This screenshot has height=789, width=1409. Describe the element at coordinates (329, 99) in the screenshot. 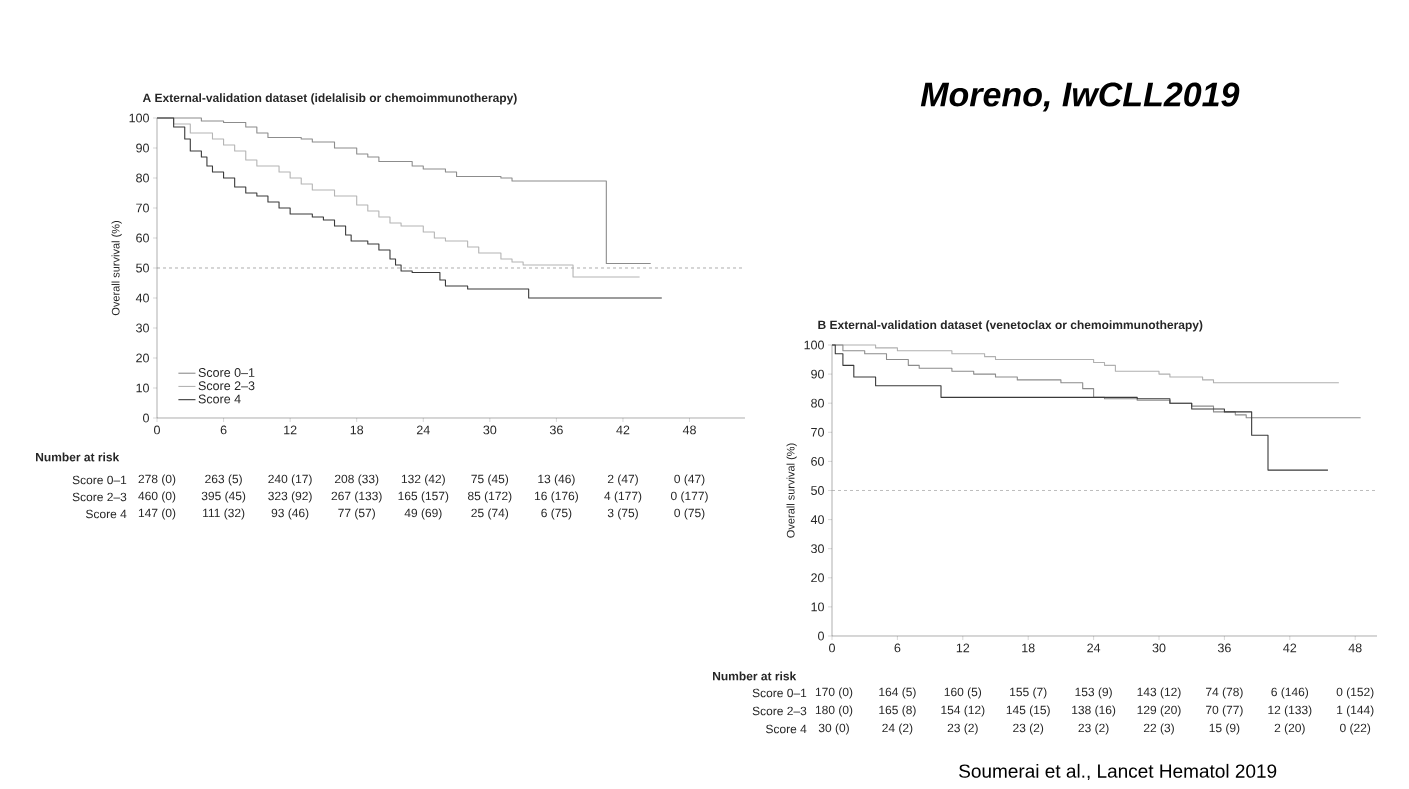

I see `chart-title: A External-validation dataset (idelalisib or chemoimmunotherapy)` at that location.